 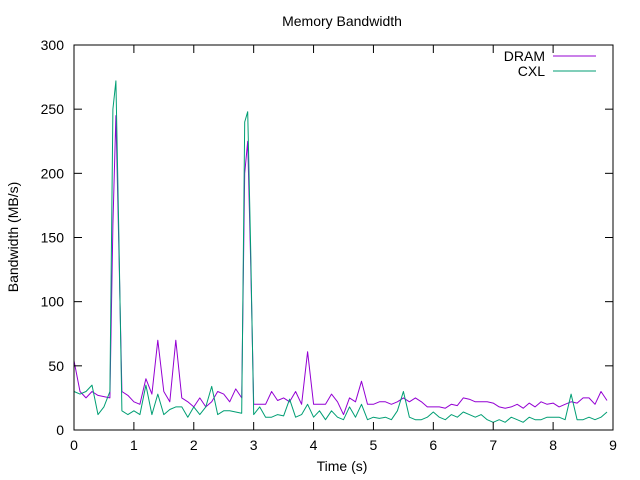 What do you see at coordinates (524, 56) in the screenshot?
I see `legend-label-dram: DRAM` at bounding box center [524, 56].